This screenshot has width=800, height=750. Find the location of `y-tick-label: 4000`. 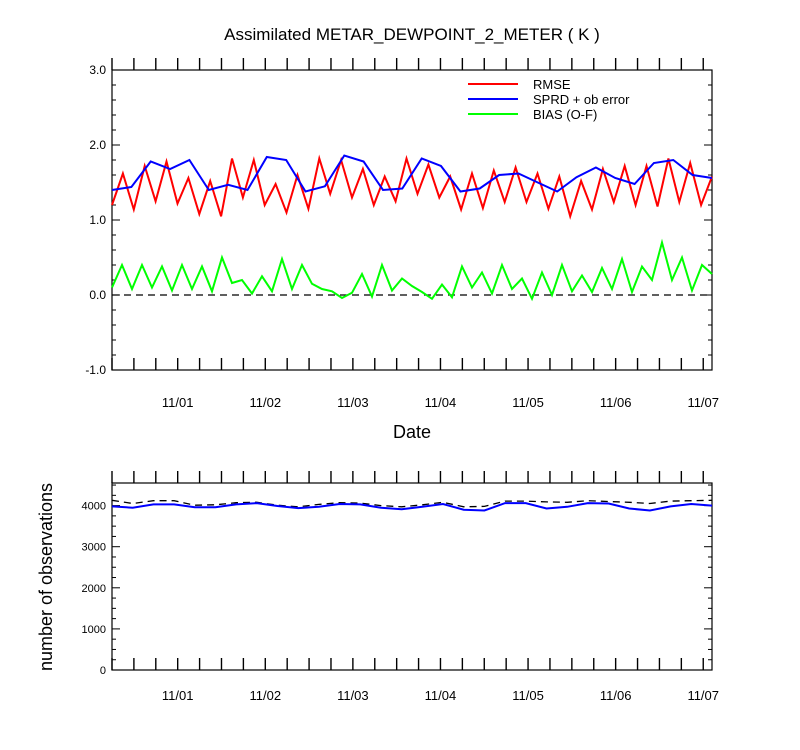

y-tick-label: 4000 is located at coordinates (94, 507).